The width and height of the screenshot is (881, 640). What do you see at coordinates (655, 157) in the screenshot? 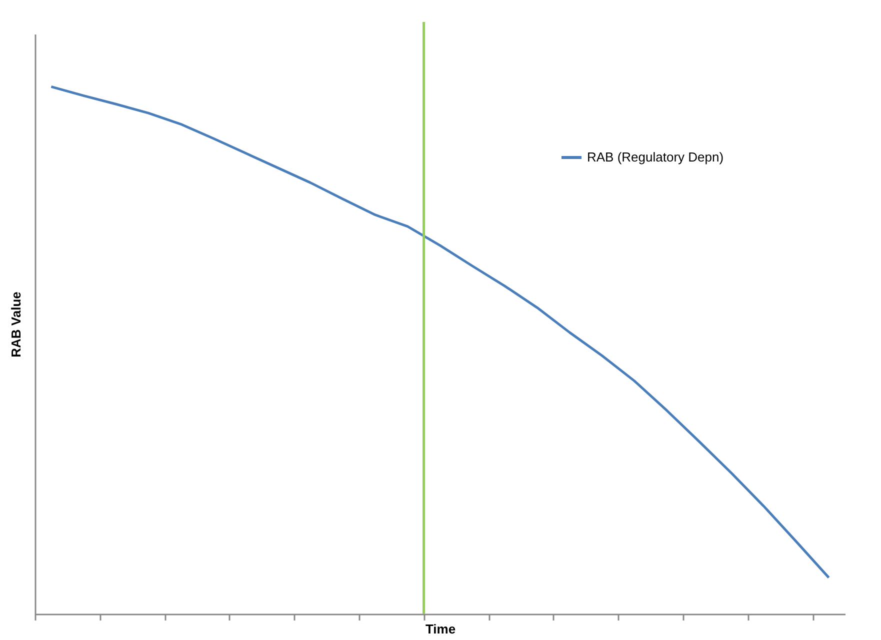
I see `legend-label: RAB (Regulatory Depn)` at bounding box center [655, 157].